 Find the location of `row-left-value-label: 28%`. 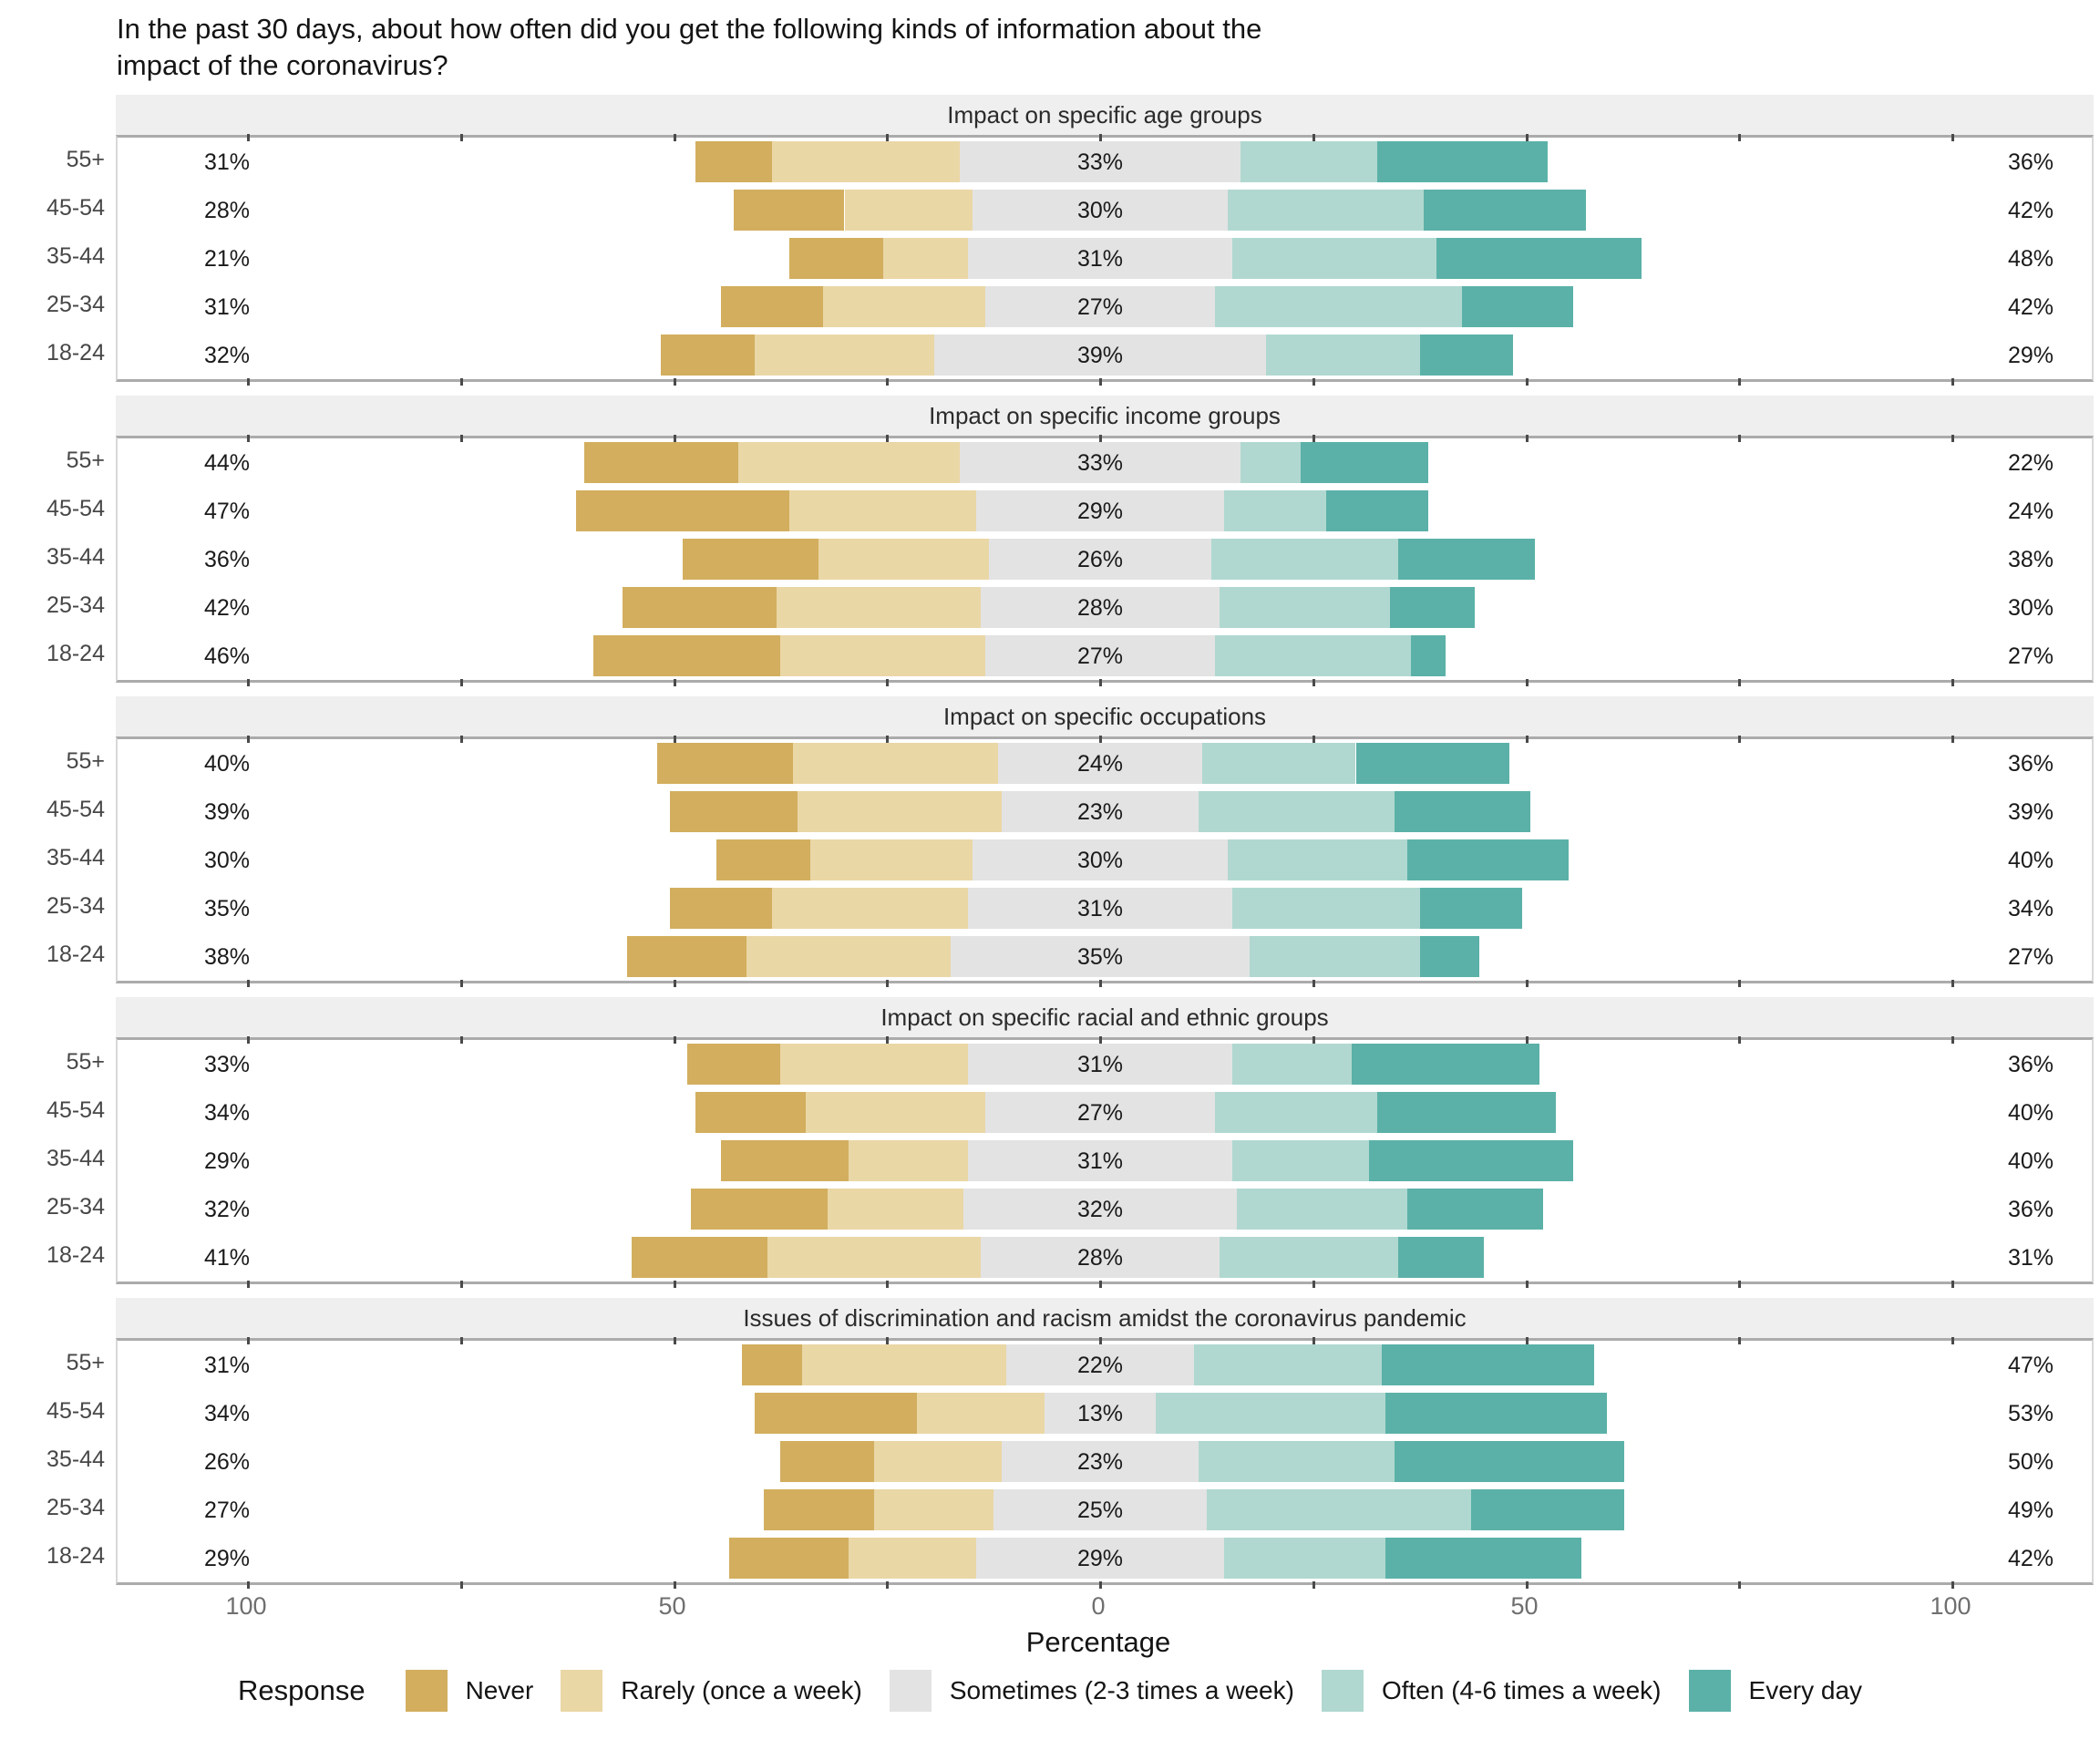

row-left-value-label: 28% is located at coordinates (228, 210).